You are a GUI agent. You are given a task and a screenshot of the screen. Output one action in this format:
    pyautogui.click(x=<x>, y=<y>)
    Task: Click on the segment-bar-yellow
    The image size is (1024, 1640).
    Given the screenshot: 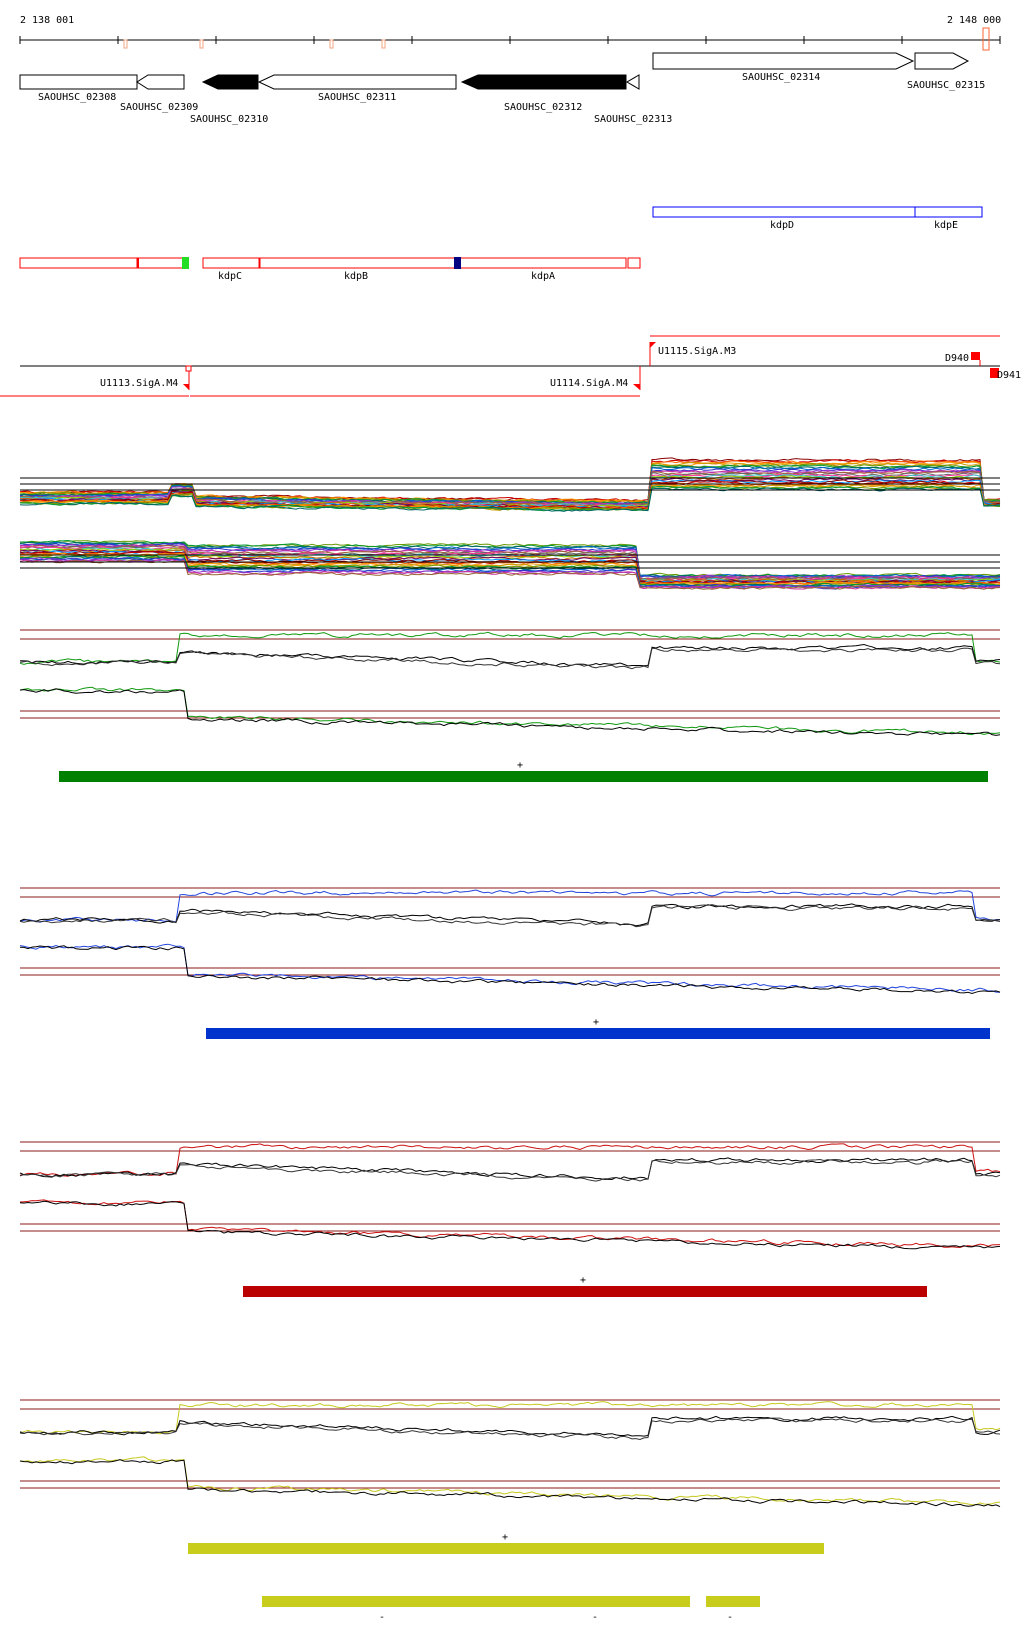 What is the action you would take?
    pyautogui.click(x=506, y=1548)
    